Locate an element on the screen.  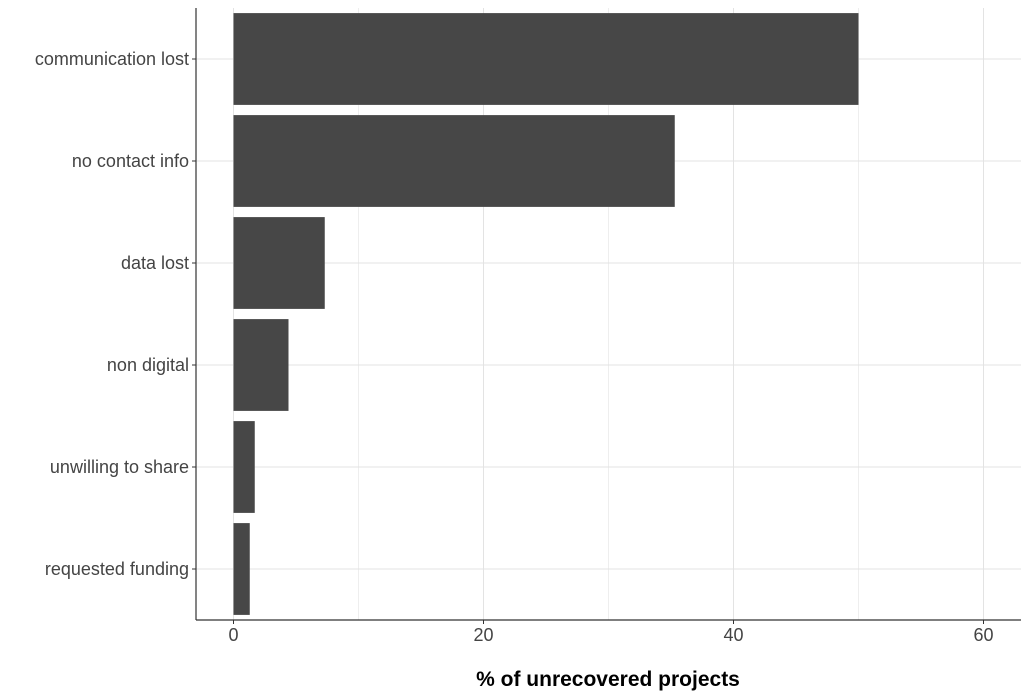
y-tick-label: data lost is located at coordinates (155, 263).